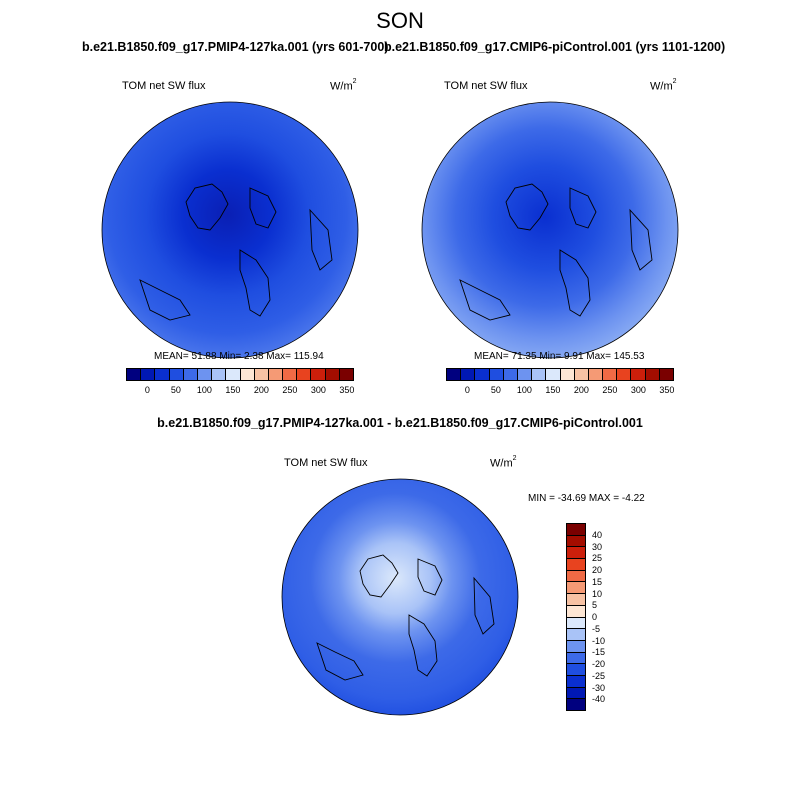 The height and width of the screenshot is (800, 800). What do you see at coordinates (663, 85) in the screenshot?
I see `panel-right-units: W/m2` at bounding box center [663, 85].